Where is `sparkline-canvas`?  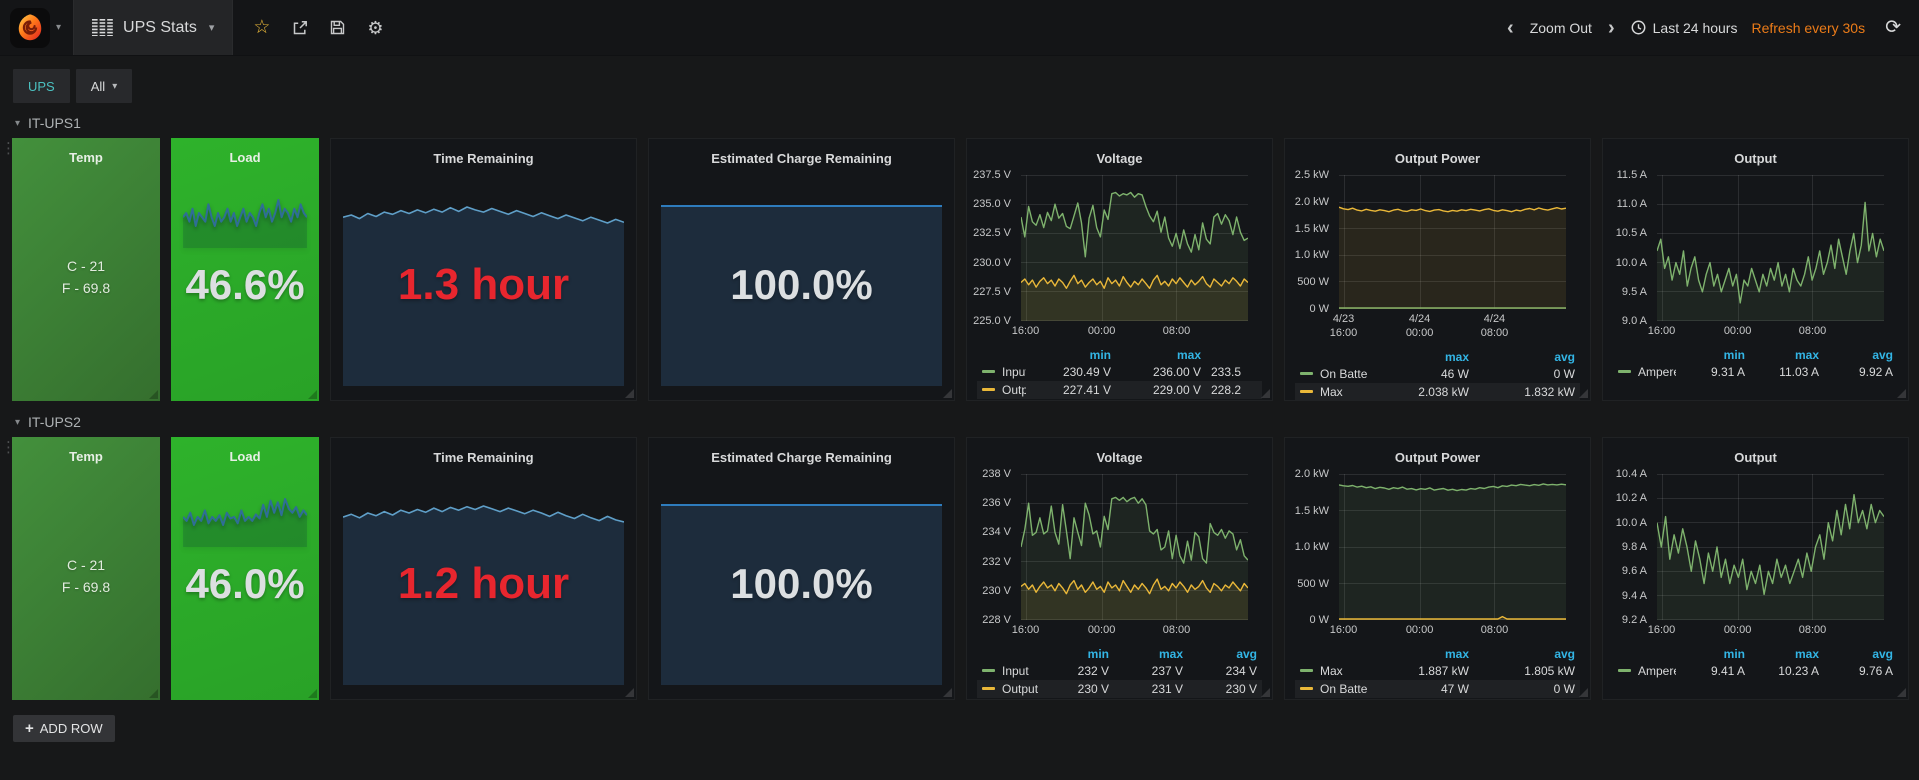 sparkline-canvas is located at coordinates (245, 522).